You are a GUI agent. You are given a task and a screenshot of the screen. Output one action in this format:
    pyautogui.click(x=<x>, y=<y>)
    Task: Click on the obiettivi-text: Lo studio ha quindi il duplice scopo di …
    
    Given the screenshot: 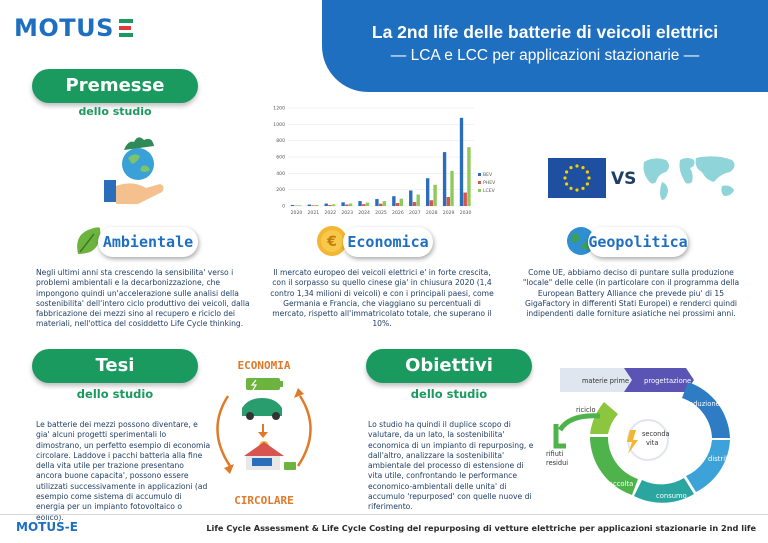 What is the action you would take?
    pyautogui.click(x=451, y=466)
    